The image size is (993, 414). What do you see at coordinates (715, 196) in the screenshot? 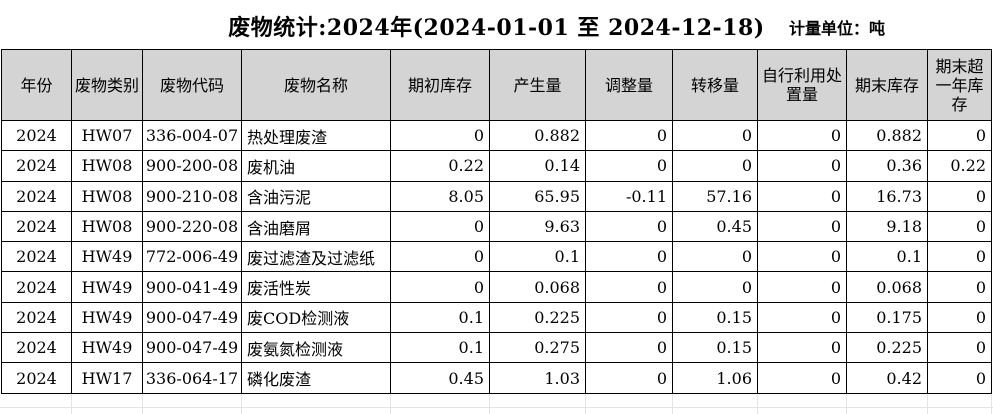
I see `table-cell: 57.16` at bounding box center [715, 196].